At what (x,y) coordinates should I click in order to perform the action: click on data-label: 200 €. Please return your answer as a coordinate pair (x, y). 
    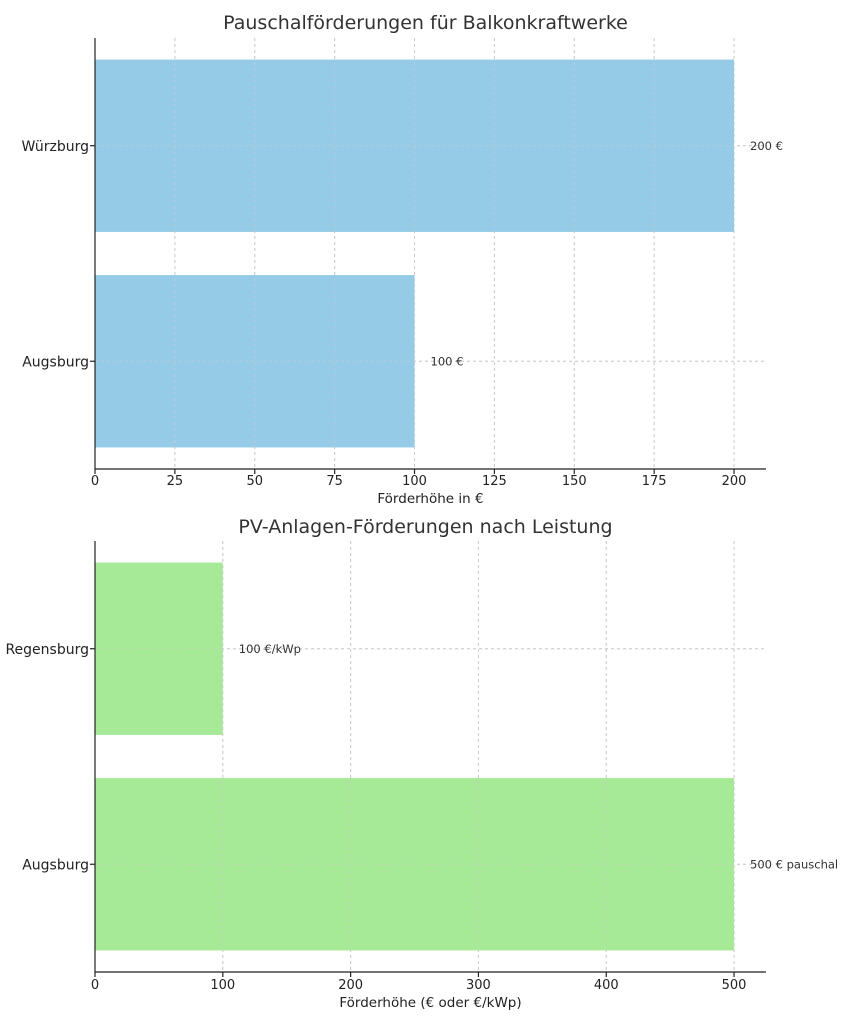
    Looking at the image, I should click on (766, 146).